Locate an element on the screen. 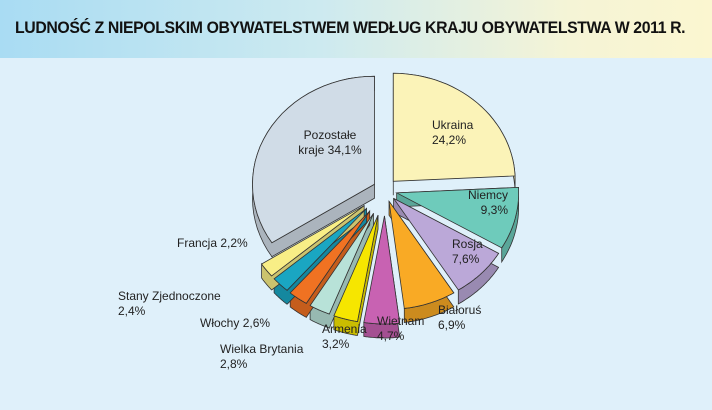  label-wietnam: Wietnam 4,7% is located at coordinates (401, 328).